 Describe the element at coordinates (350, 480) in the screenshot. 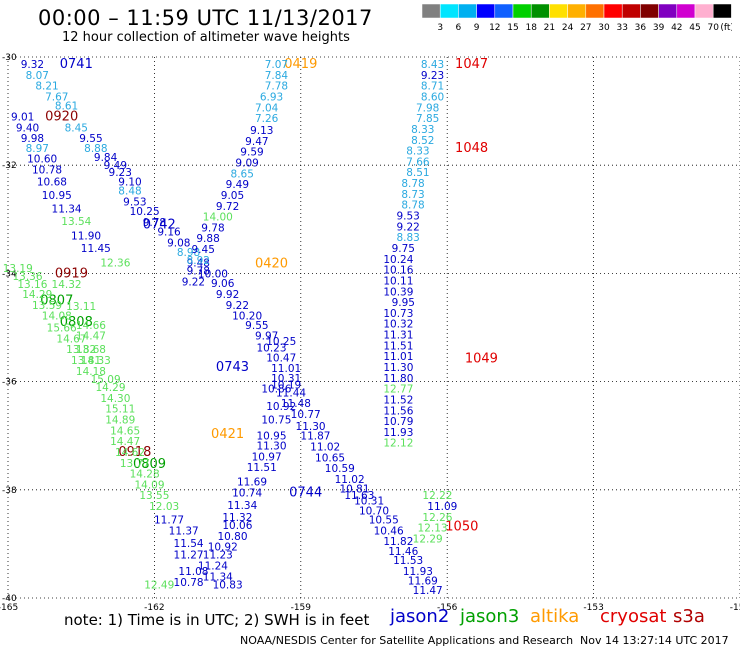

I see `wave-height-value: 11.02` at that location.